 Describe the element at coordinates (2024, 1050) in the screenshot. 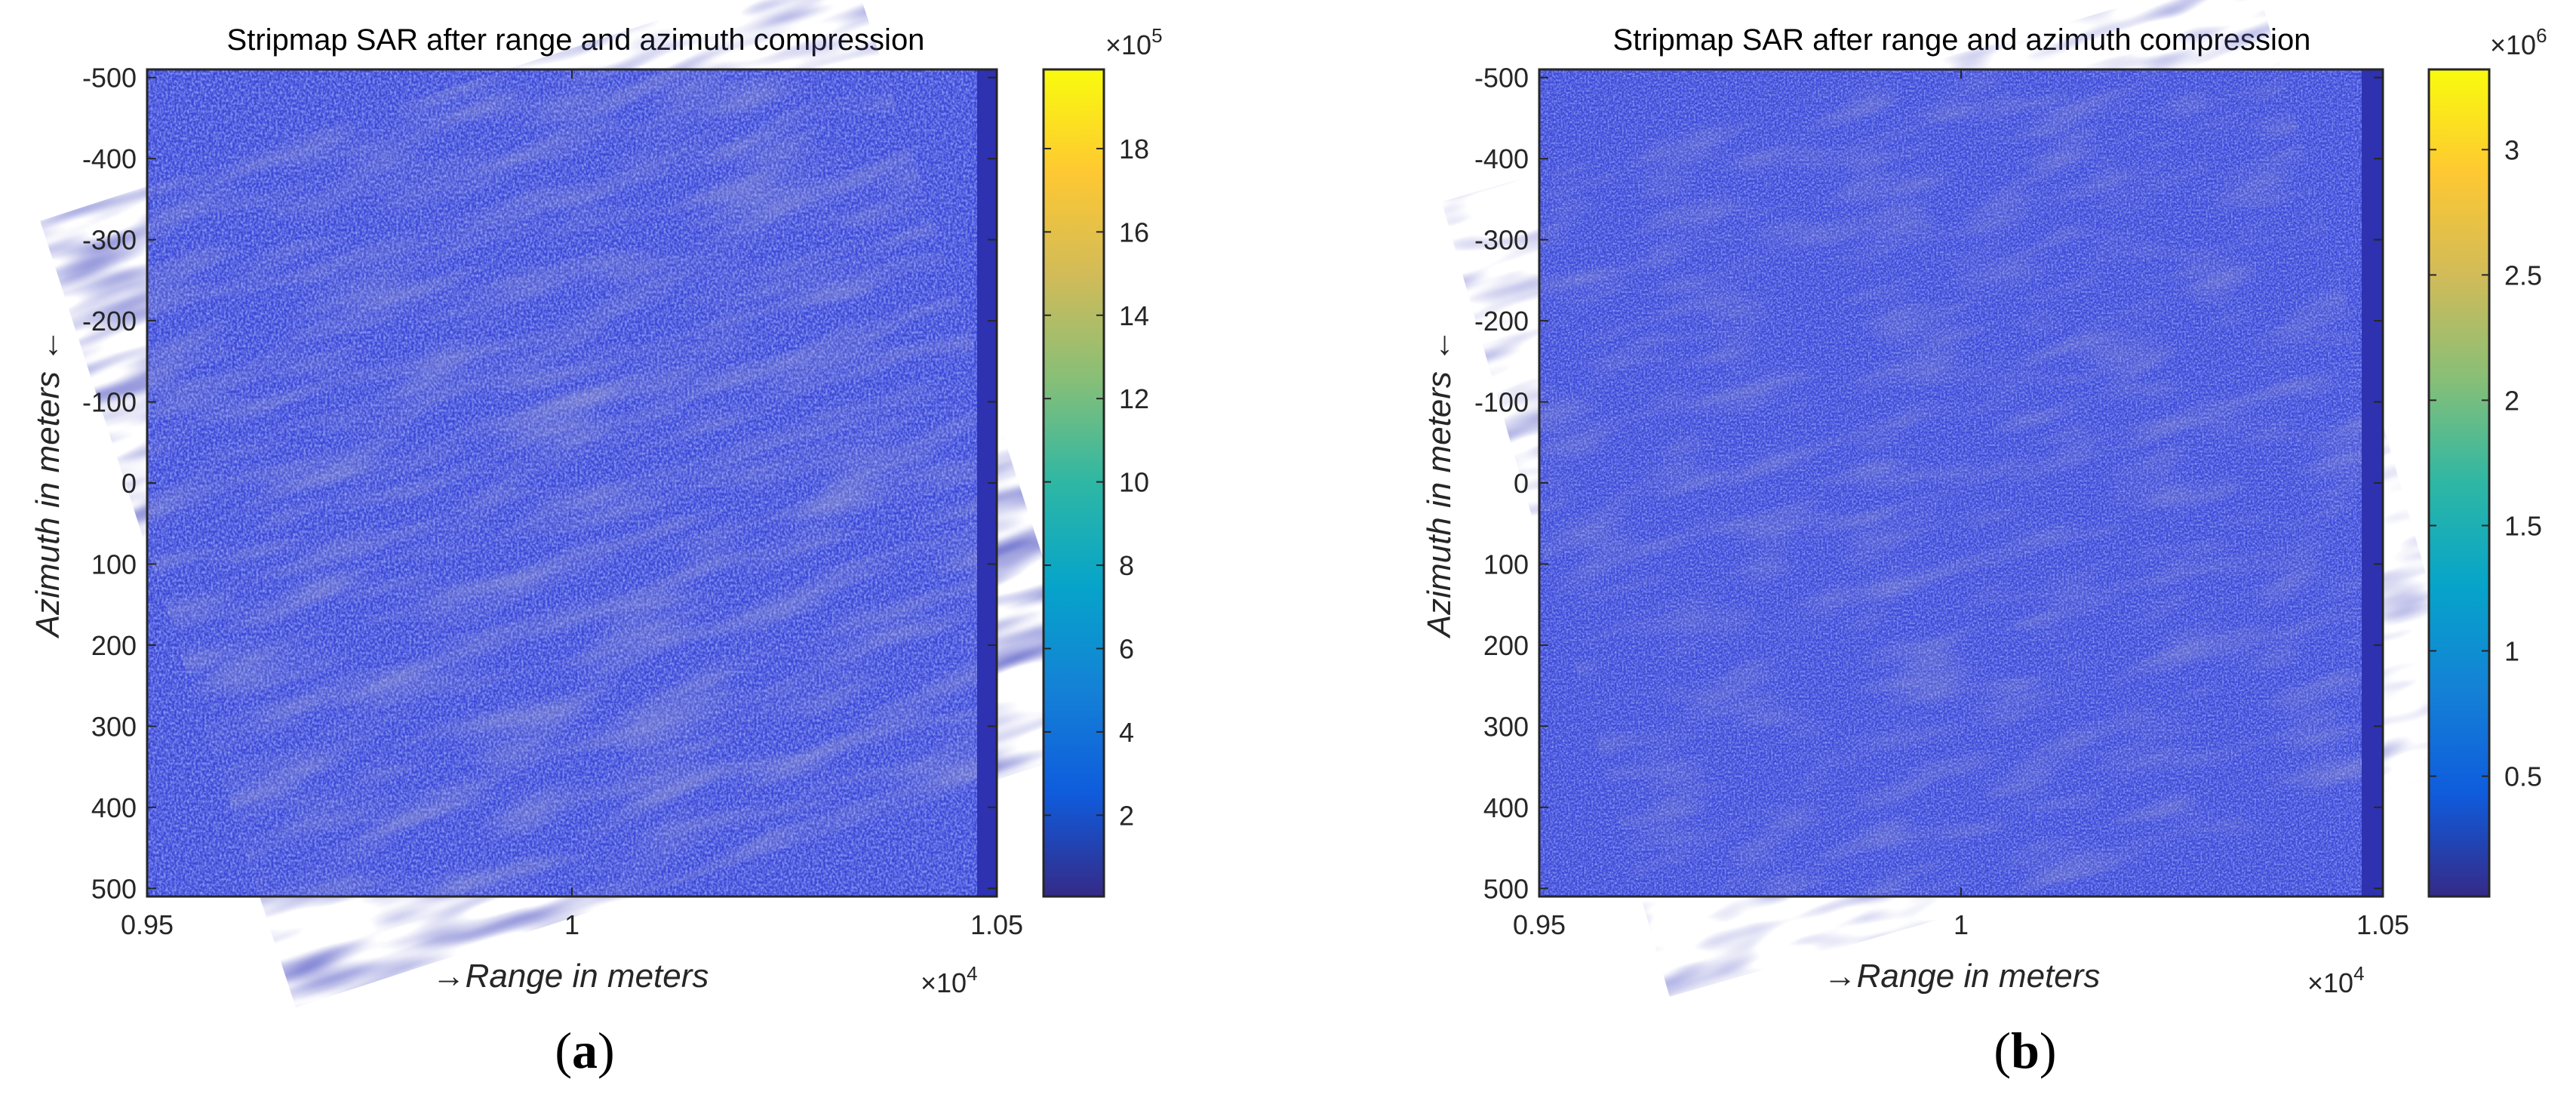

I see `panel-label: (b)` at that location.